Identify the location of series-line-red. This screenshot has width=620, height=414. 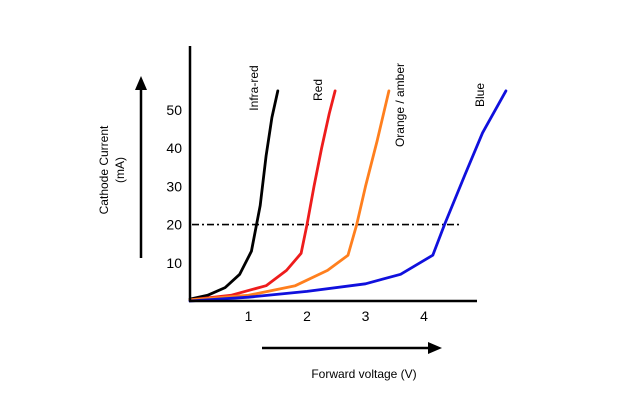
(262, 195).